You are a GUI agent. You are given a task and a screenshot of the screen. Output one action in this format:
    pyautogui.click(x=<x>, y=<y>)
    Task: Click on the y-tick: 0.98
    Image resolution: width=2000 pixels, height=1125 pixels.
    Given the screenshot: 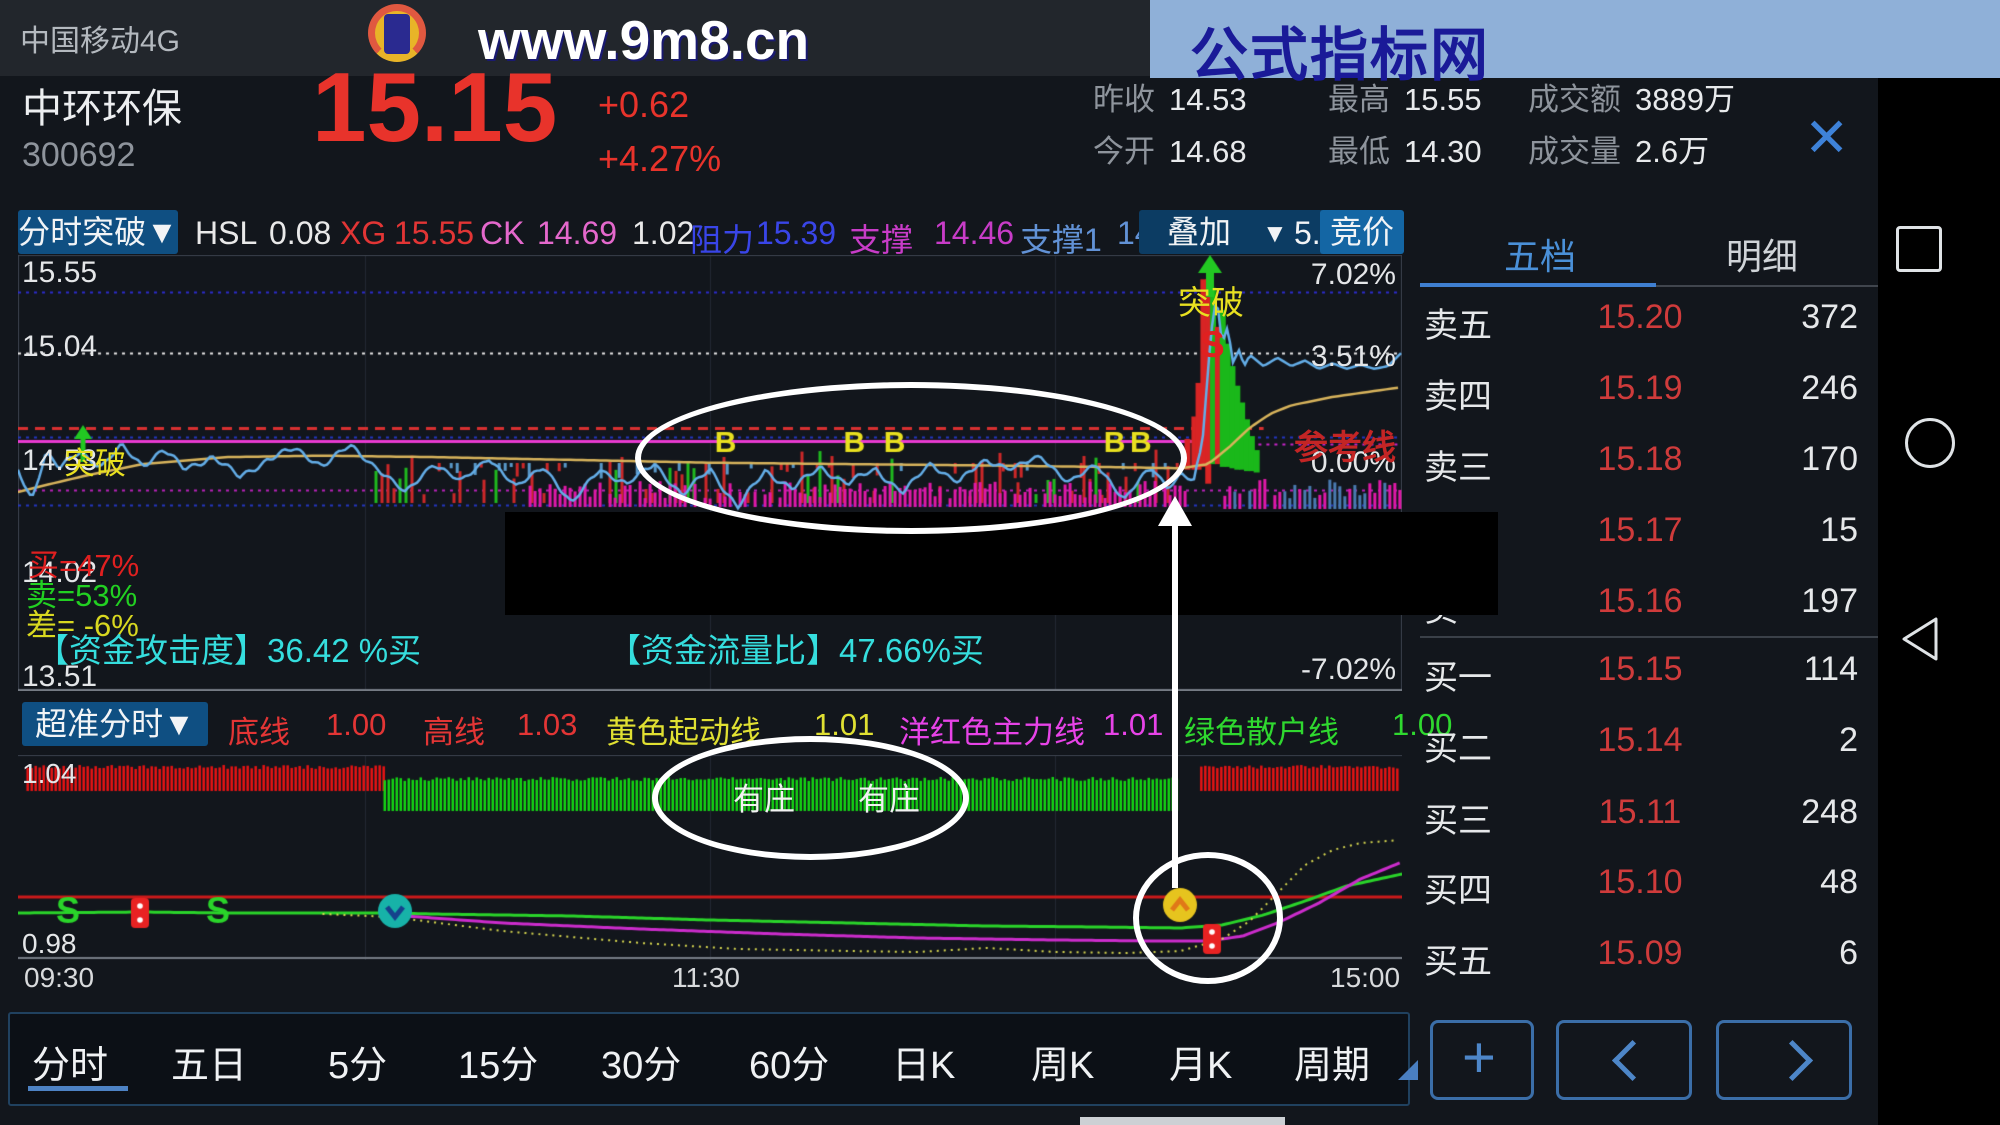 What is the action you would take?
    pyautogui.click(x=49, y=943)
    